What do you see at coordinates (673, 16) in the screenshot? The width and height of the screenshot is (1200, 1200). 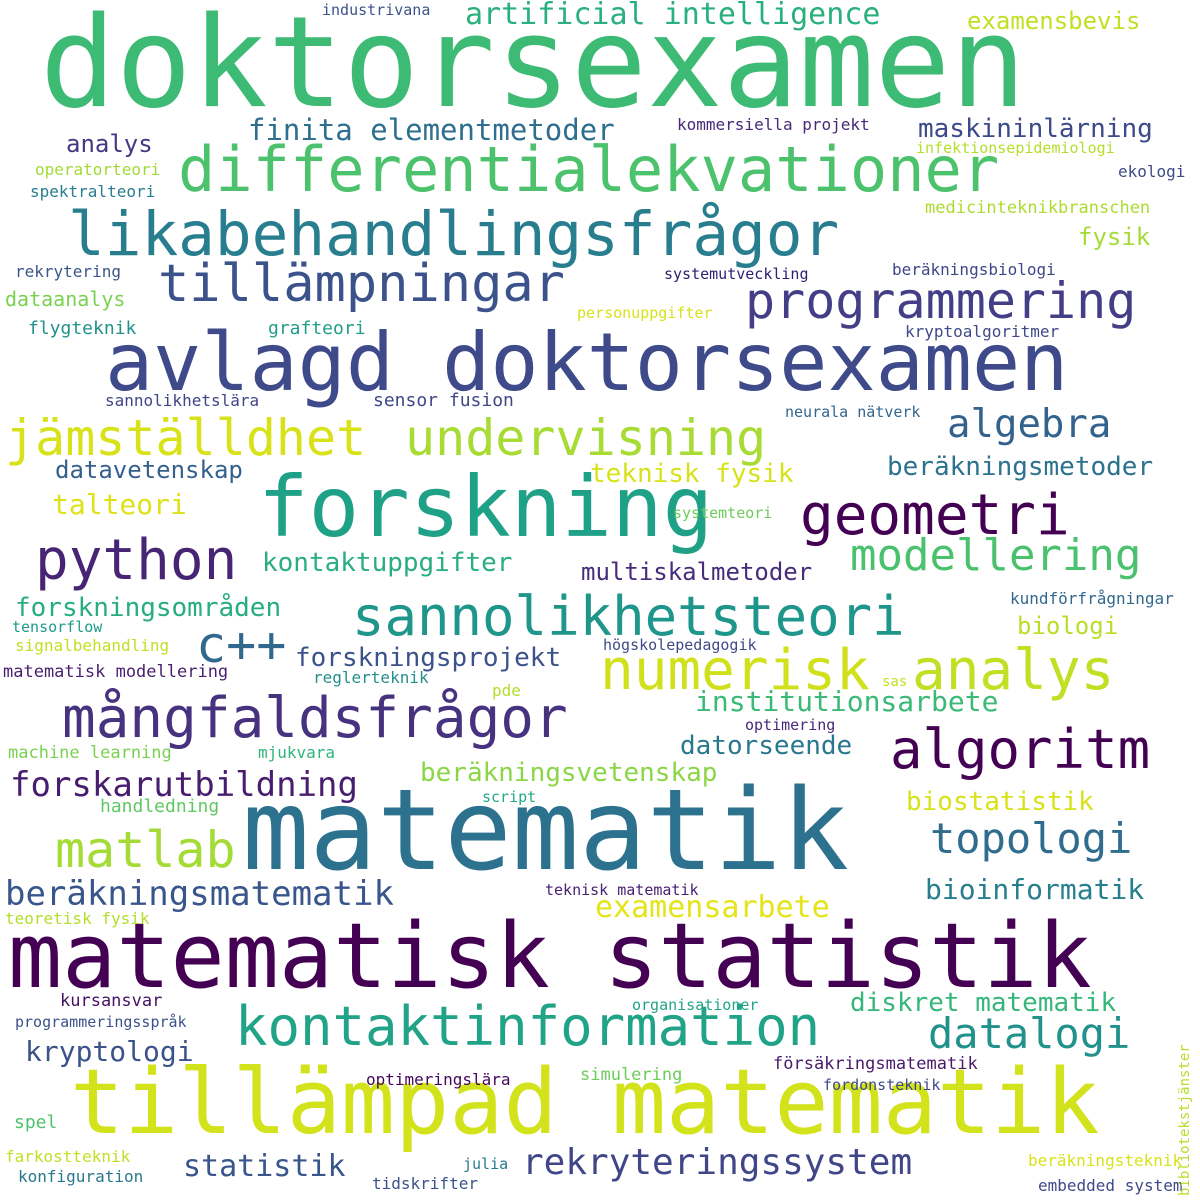 I see `word: artificial intelligence` at bounding box center [673, 16].